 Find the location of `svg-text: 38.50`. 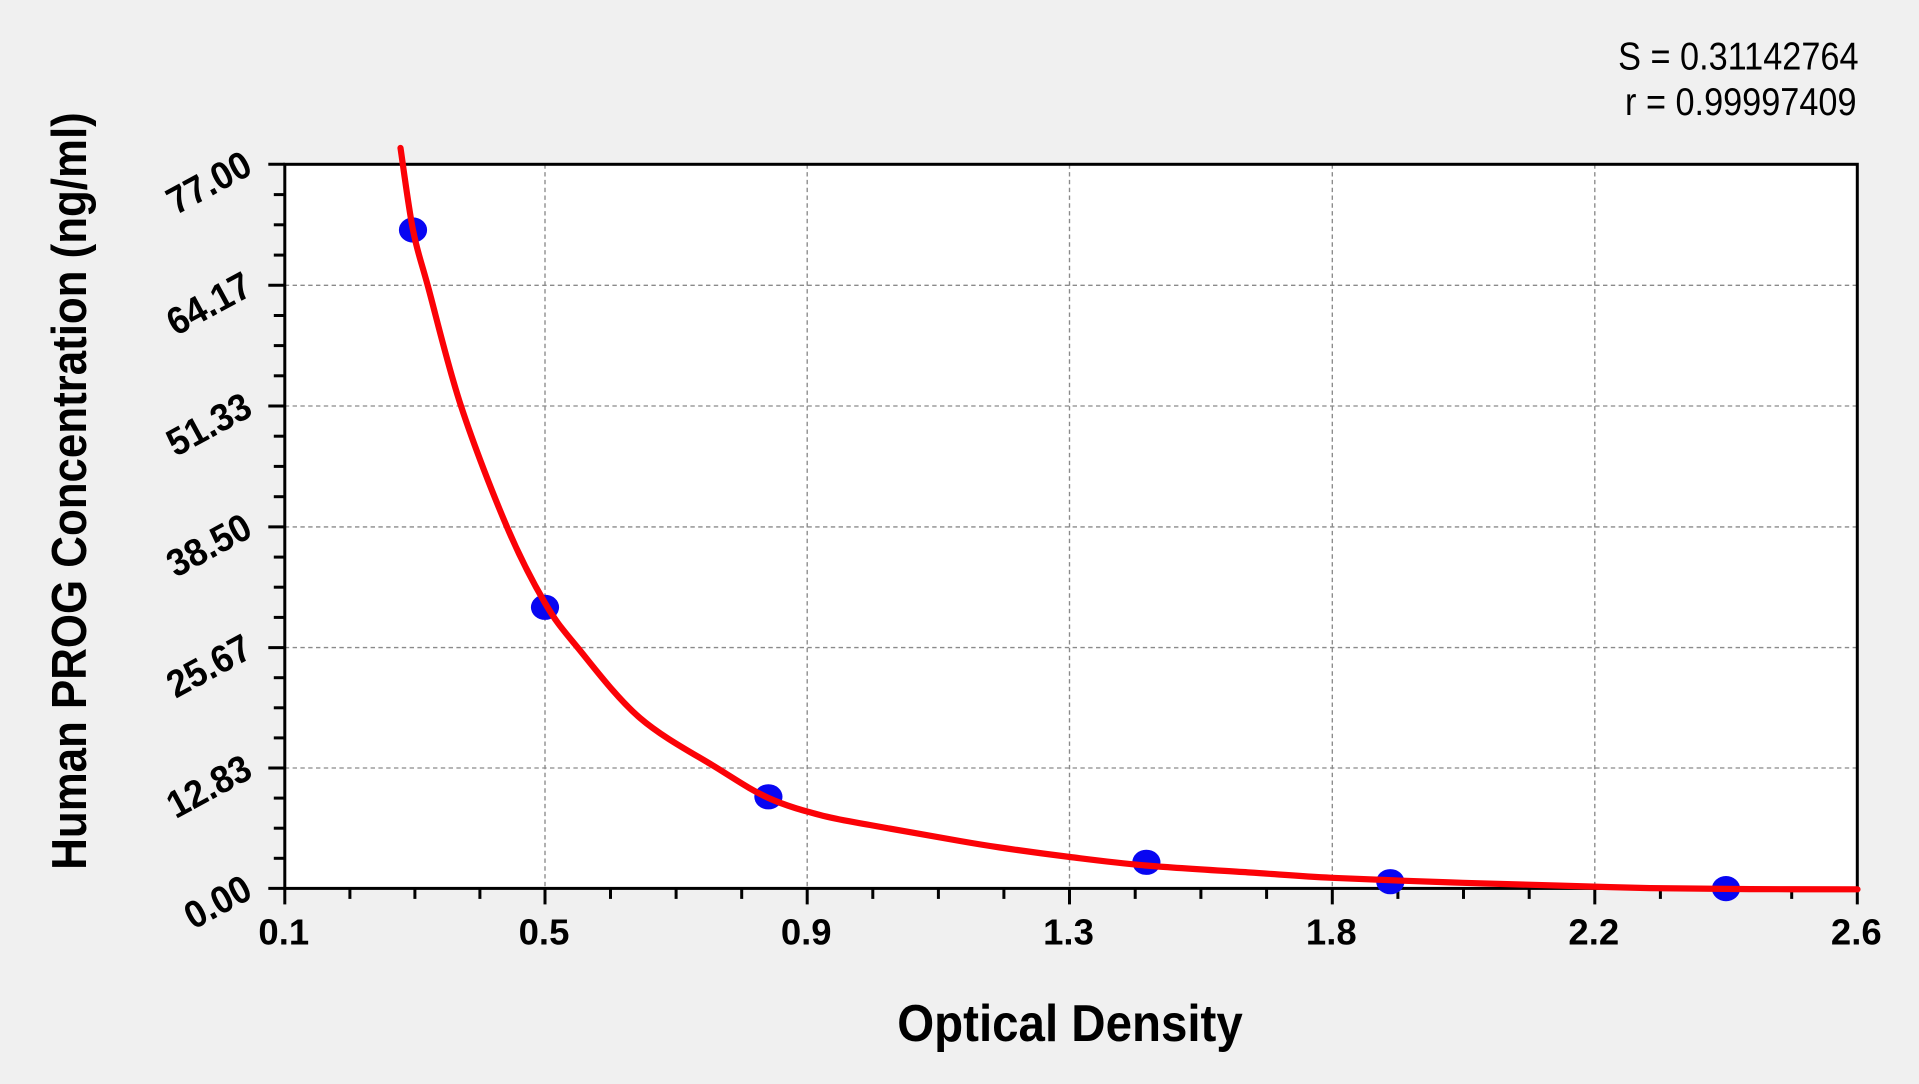

svg-text: 38.50 is located at coordinates (208, 544).